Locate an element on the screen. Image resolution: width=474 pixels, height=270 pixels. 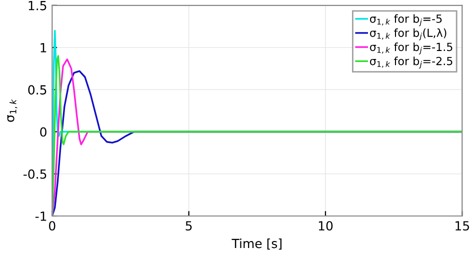
legend-label: σ$_{1,k}$ for b$_{j}$=-2.5 is located at coordinates (411, 62).